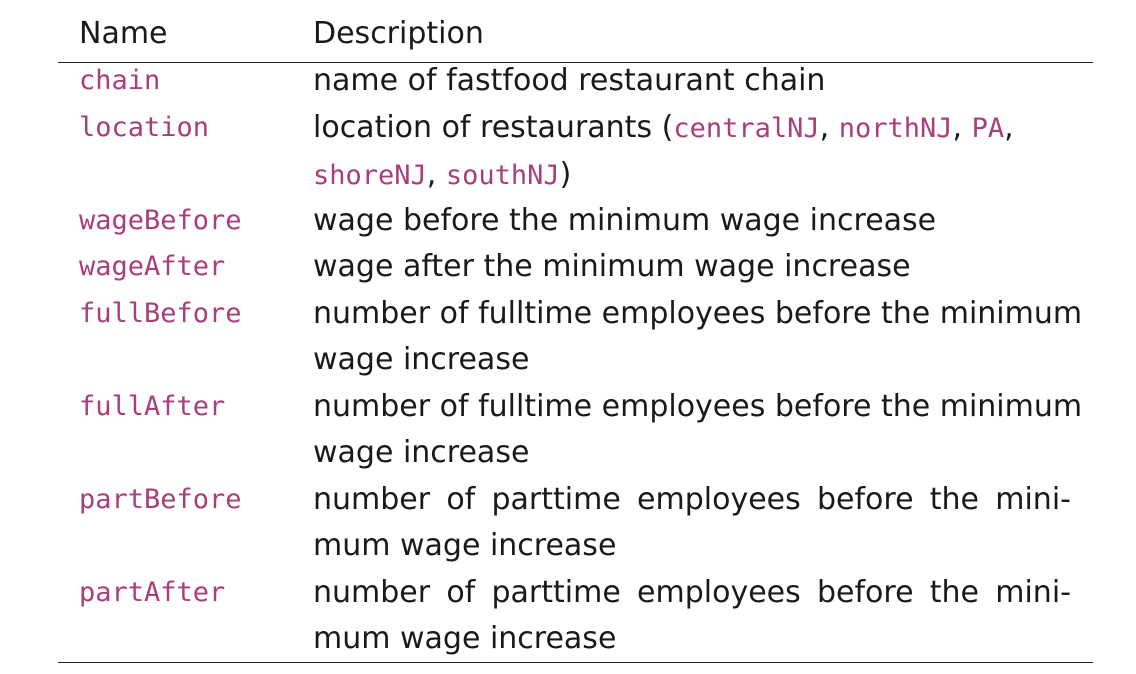 This screenshot has width=1136, height=674. Describe the element at coordinates (370, 175) in the screenshot. I see `code-shoreNJ: shoreNJ` at that location.